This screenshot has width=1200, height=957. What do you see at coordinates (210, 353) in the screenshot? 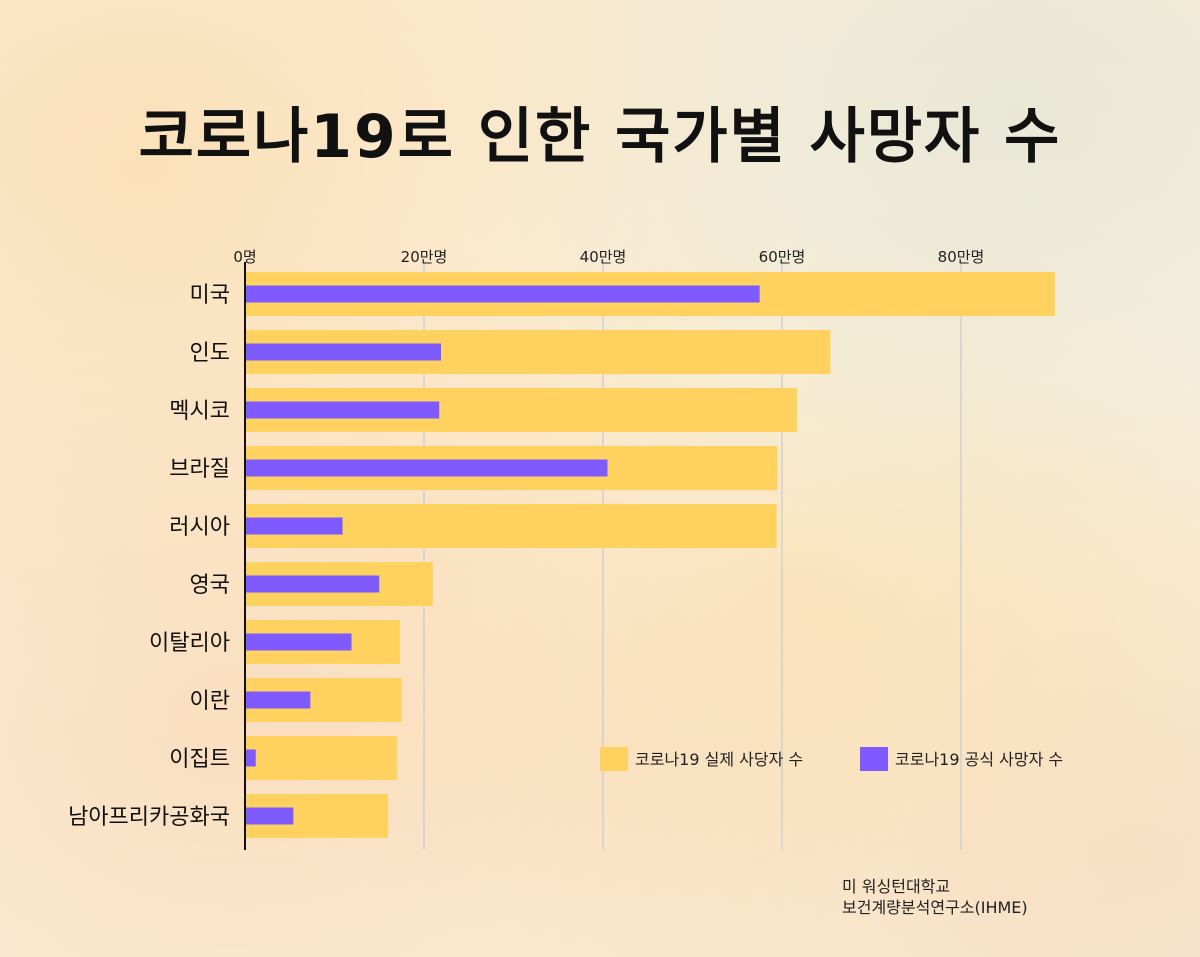
I see `category-label: 인도` at bounding box center [210, 353].